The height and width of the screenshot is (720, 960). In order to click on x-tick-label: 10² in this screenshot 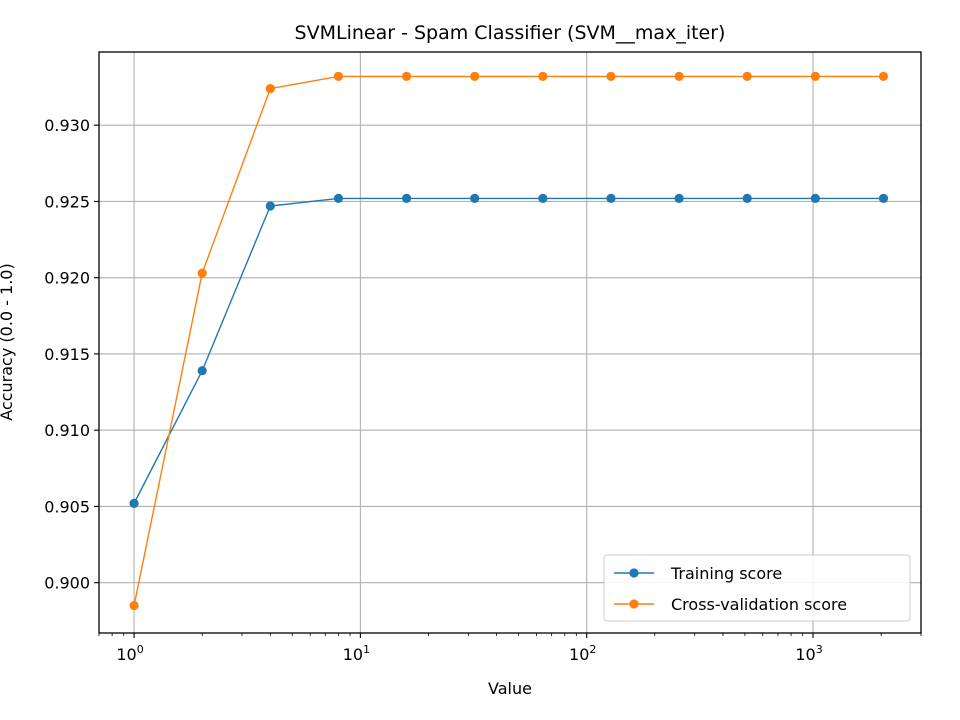, I will do `click(582, 653)`.